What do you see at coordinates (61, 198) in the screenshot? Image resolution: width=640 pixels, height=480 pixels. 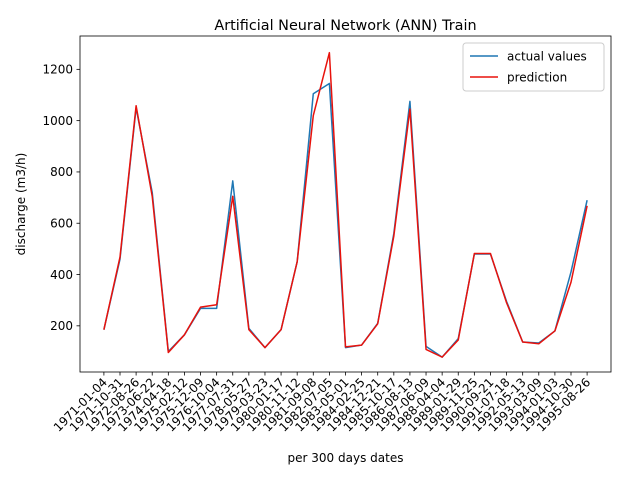 I see `y-axis: 200 400 600 800 1000 1200` at bounding box center [61, 198].